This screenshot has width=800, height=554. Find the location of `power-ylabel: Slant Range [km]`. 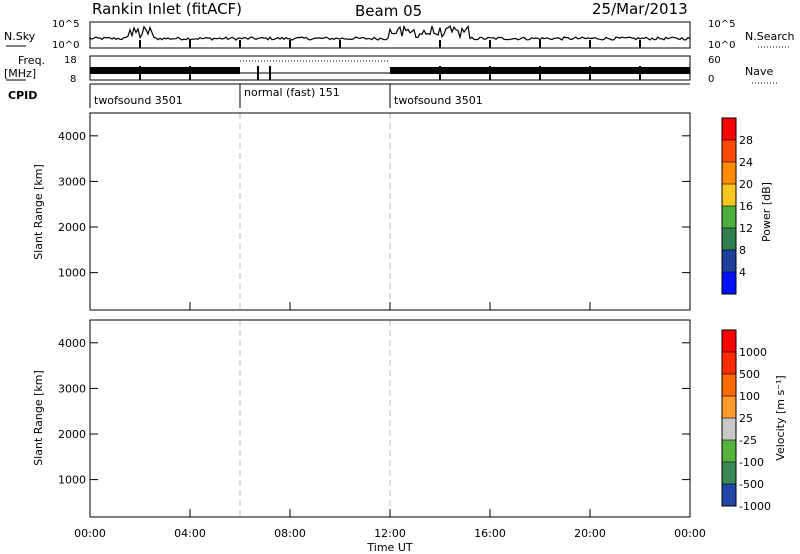

power-ylabel: Slant Range [km] is located at coordinates (38, 212).